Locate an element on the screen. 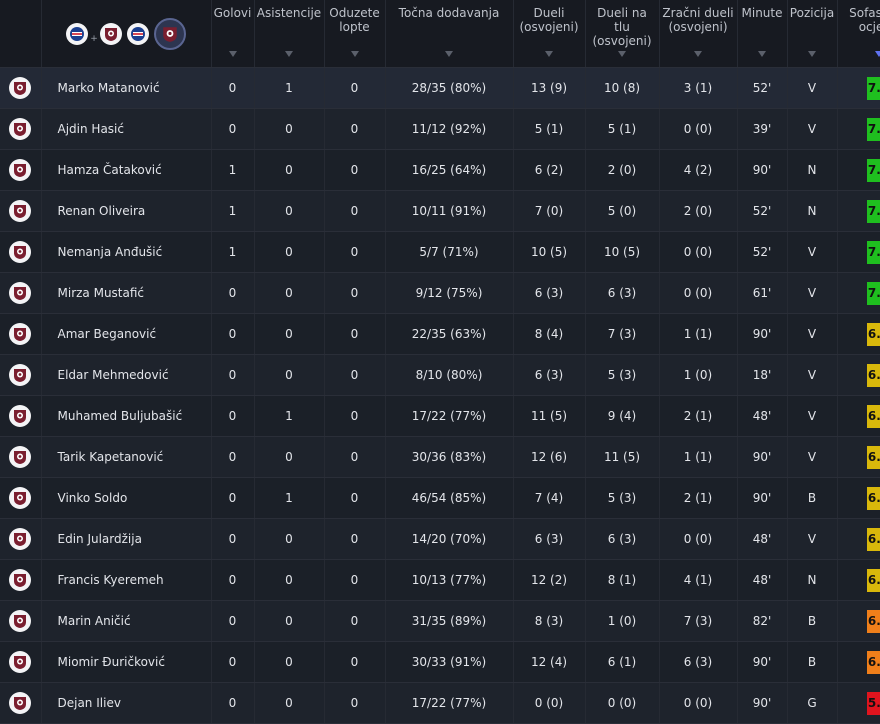 The width and height of the screenshot is (880, 724). player-name: Amar Beganović is located at coordinates (126, 334).